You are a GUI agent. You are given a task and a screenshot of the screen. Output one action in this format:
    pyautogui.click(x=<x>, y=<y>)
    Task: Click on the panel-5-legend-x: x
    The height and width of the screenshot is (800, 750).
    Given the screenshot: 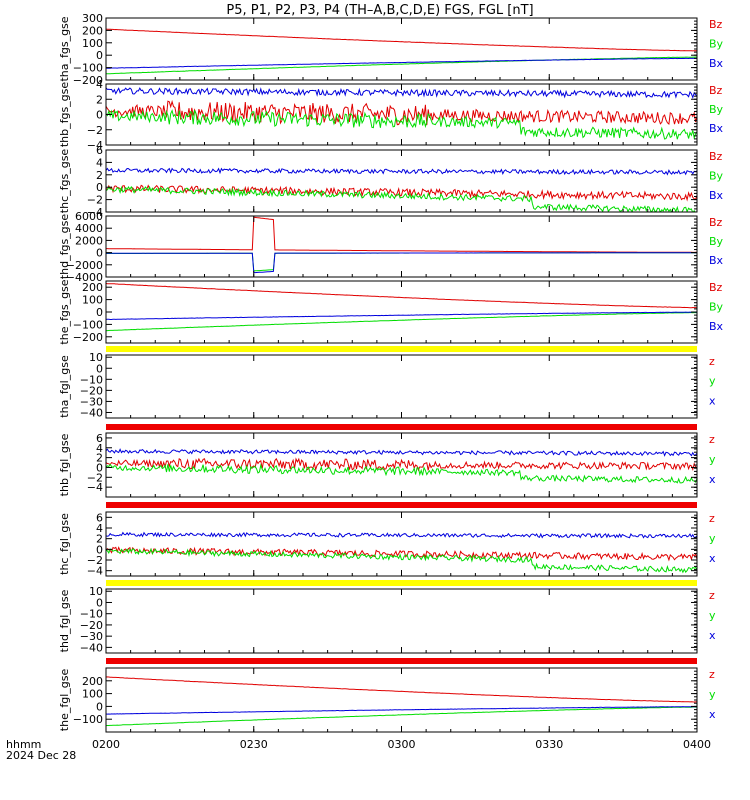 What is the action you would take?
    pyautogui.click(x=712, y=400)
    